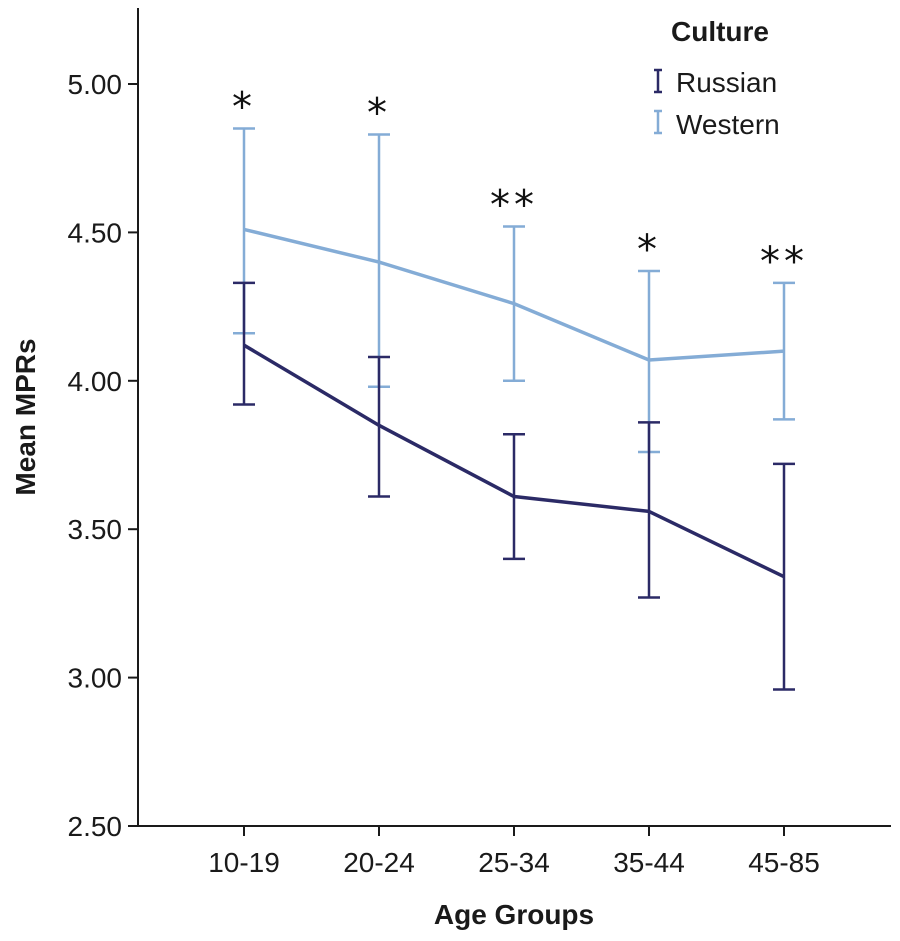 This screenshot has width=900, height=941. What do you see at coordinates (784, 862) in the screenshot?
I see `x-tick-label: 45-85` at bounding box center [784, 862].